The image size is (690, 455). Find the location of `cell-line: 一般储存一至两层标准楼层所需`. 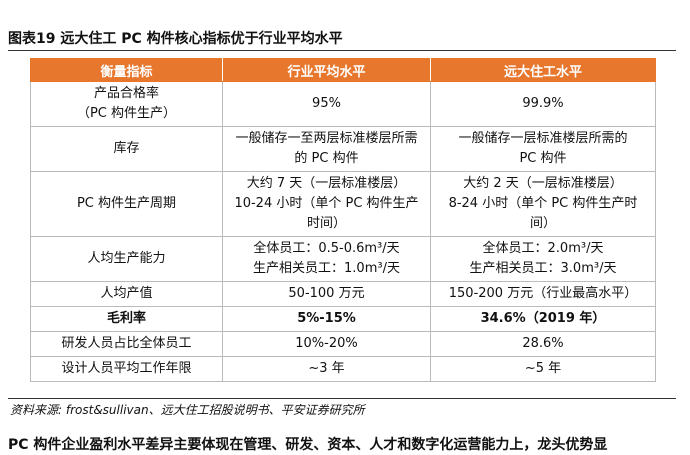

cell-line: 一般储存一至两层标准楼层所需 is located at coordinates (326, 138).